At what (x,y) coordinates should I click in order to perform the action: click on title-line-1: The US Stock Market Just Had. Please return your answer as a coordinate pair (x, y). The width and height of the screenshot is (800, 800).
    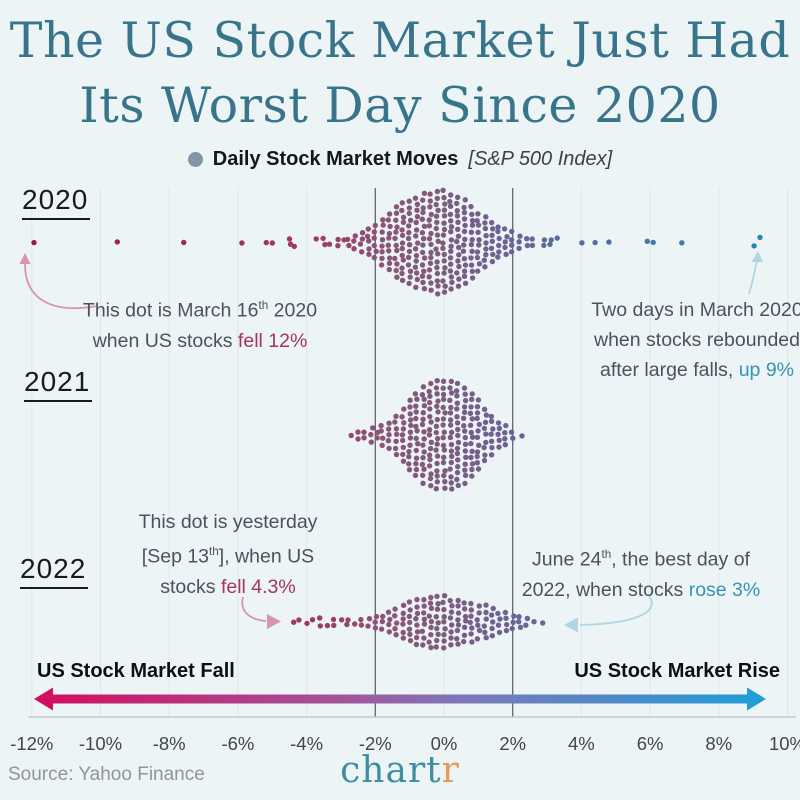
    Looking at the image, I should click on (400, 40).